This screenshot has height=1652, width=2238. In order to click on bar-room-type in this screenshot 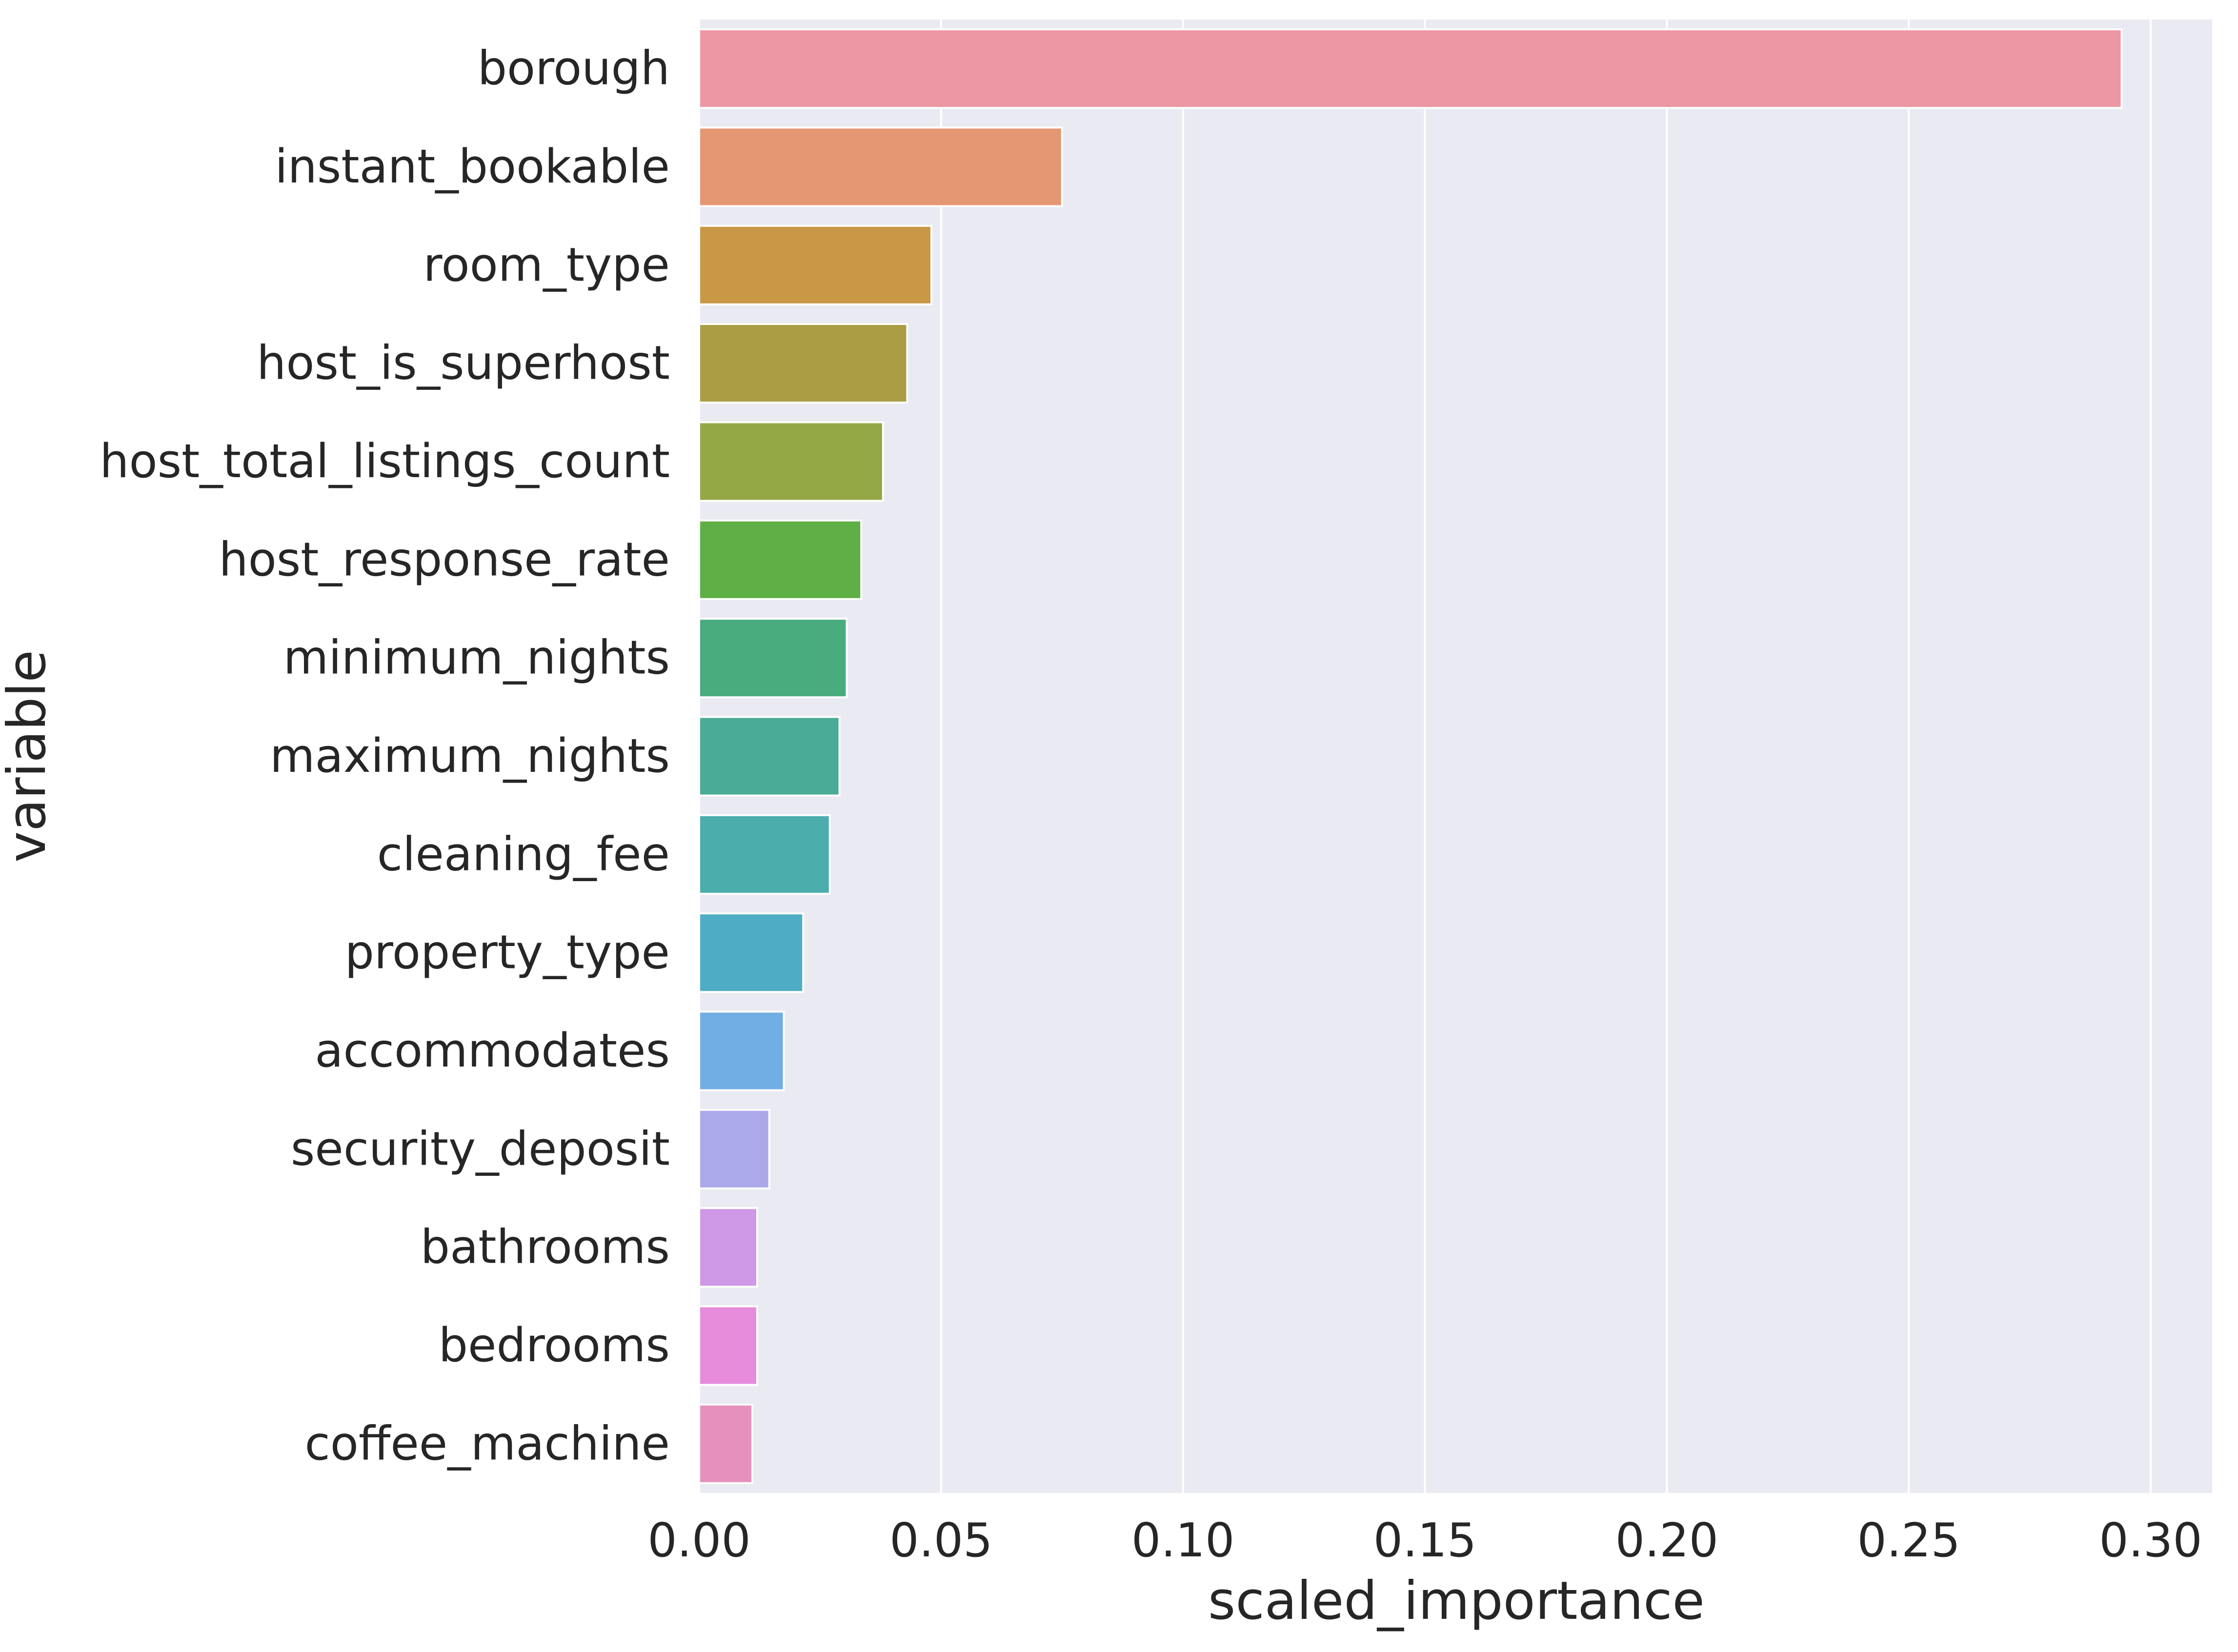, I will do `click(815, 265)`.